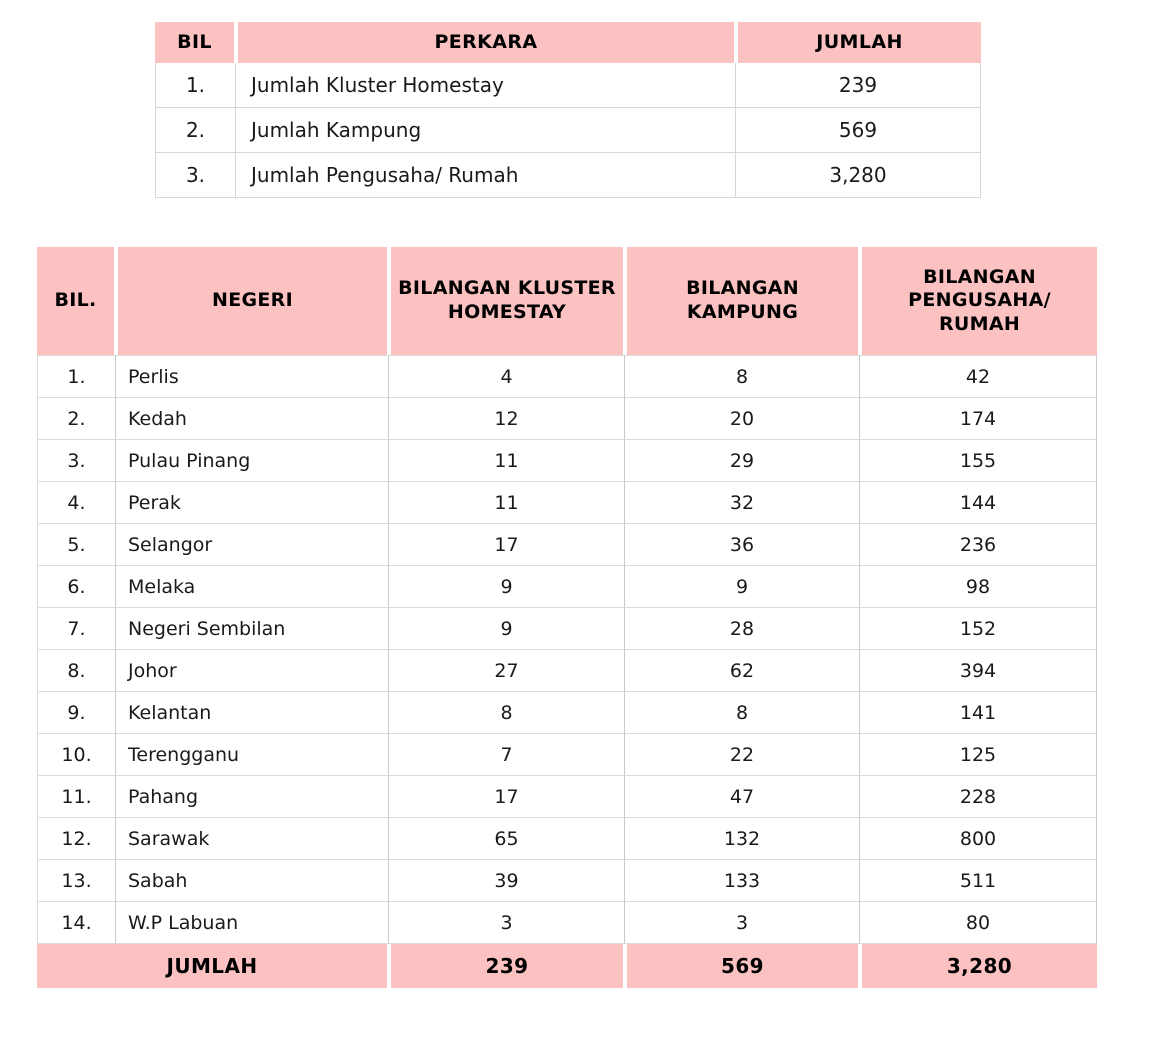 This screenshot has height=1053, width=1170. Describe the element at coordinates (507, 376) in the screenshot. I see `state-cell-kluster: 4` at that location.